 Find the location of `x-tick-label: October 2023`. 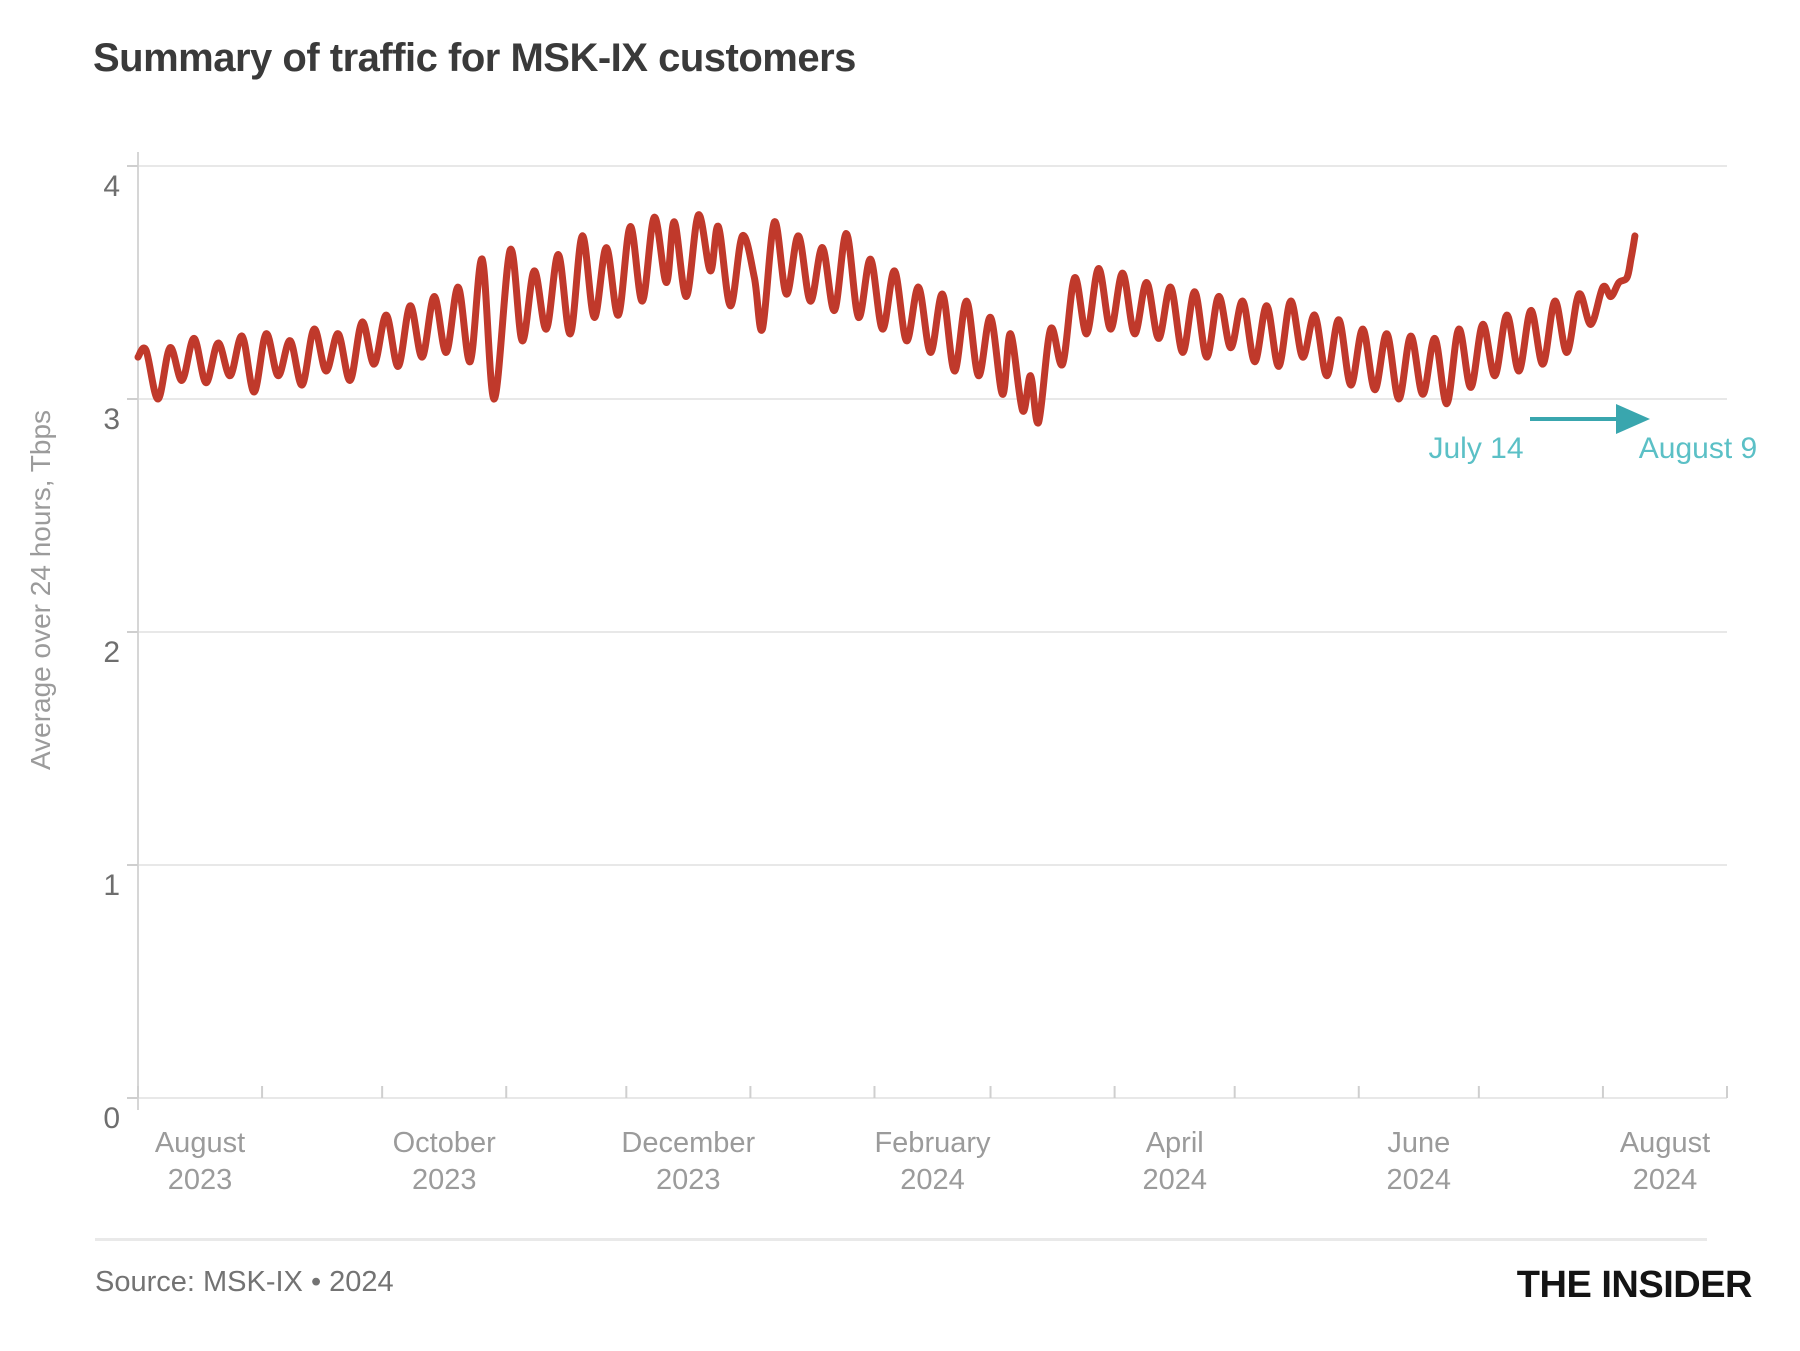

x-tick-label: October 2023 is located at coordinates (444, 1161).